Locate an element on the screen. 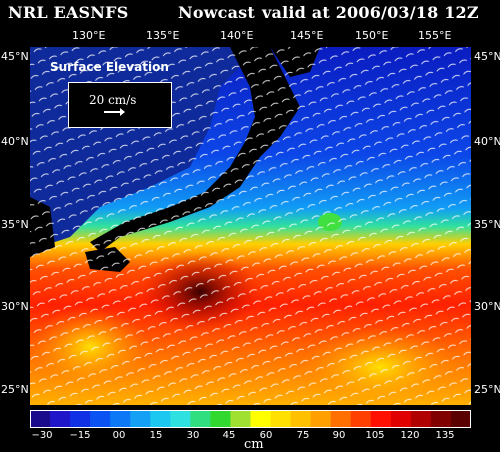 The image size is (500, 452). colorbar-tick: −30 is located at coordinates (42, 435).